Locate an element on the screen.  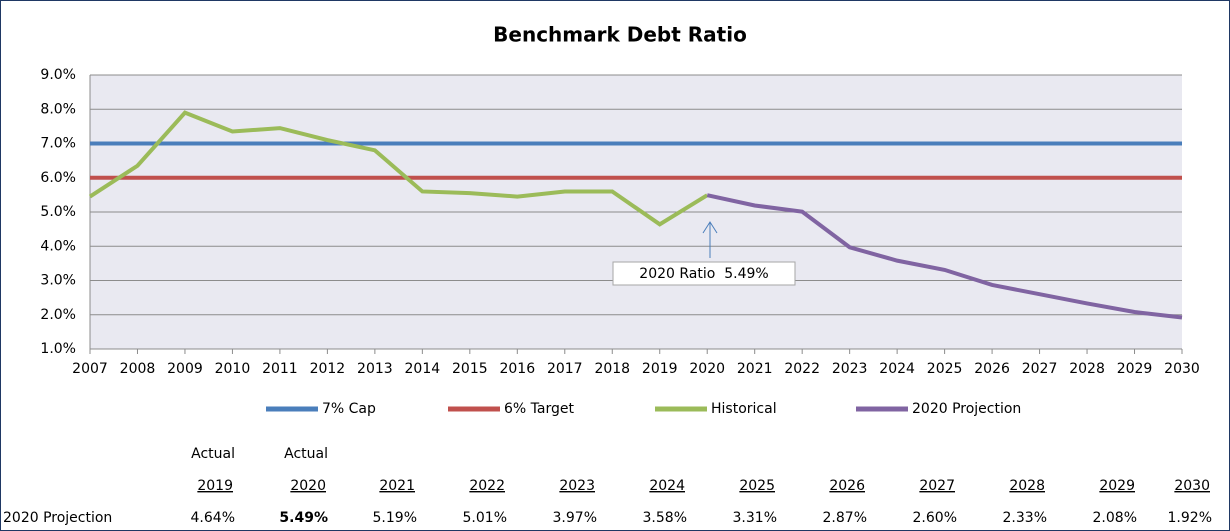
table-year: 2022 is located at coordinates (487, 486).